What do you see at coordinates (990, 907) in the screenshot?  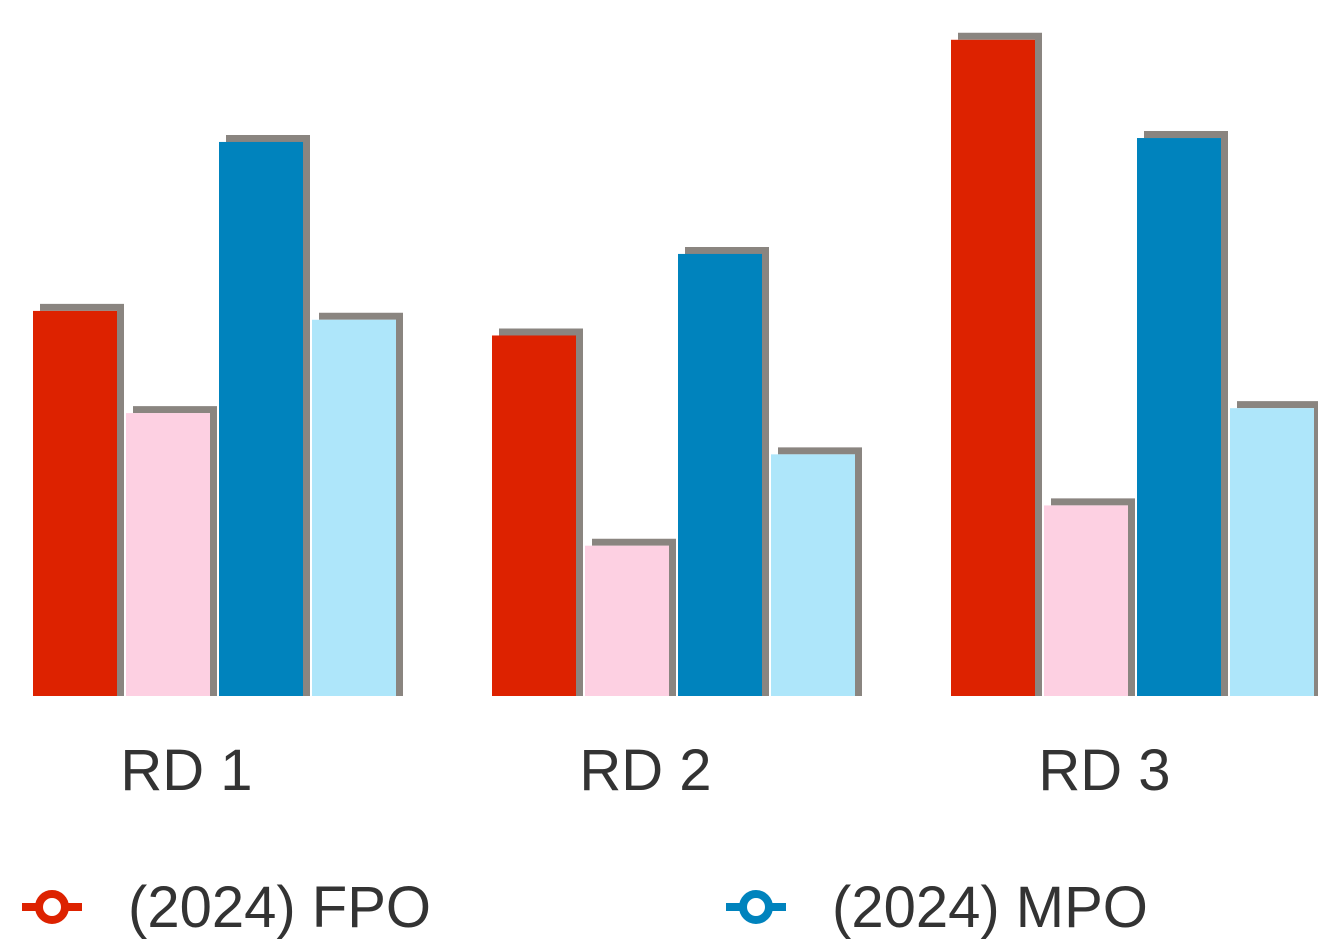 I see `legend-label: (2024) MPO` at bounding box center [990, 907].